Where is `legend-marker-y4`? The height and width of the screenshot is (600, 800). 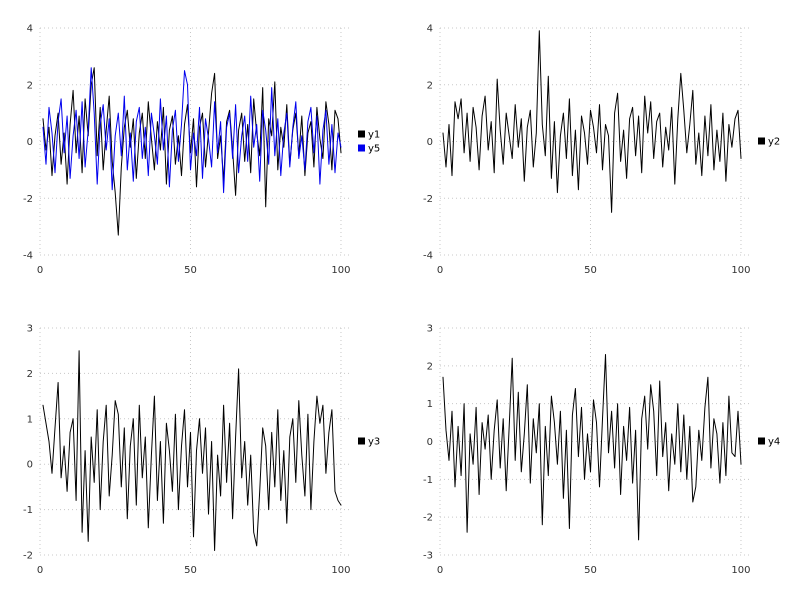
legend-marker-y4 is located at coordinates (761, 441).